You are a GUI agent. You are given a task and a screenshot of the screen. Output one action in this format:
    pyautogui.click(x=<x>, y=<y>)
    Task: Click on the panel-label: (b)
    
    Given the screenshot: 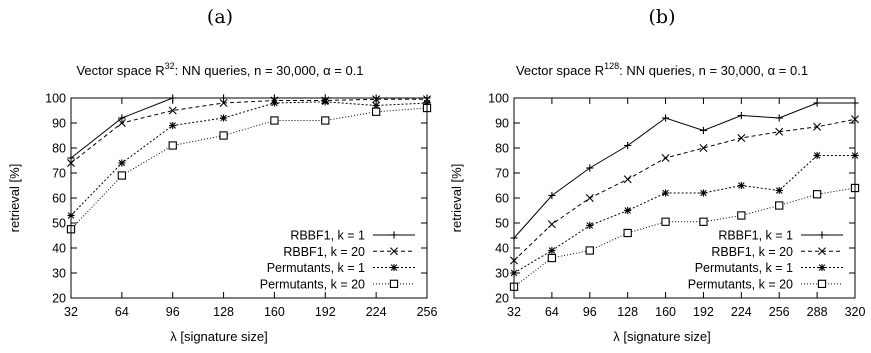 What is the action you would take?
    pyautogui.click(x=662, y=17)
    